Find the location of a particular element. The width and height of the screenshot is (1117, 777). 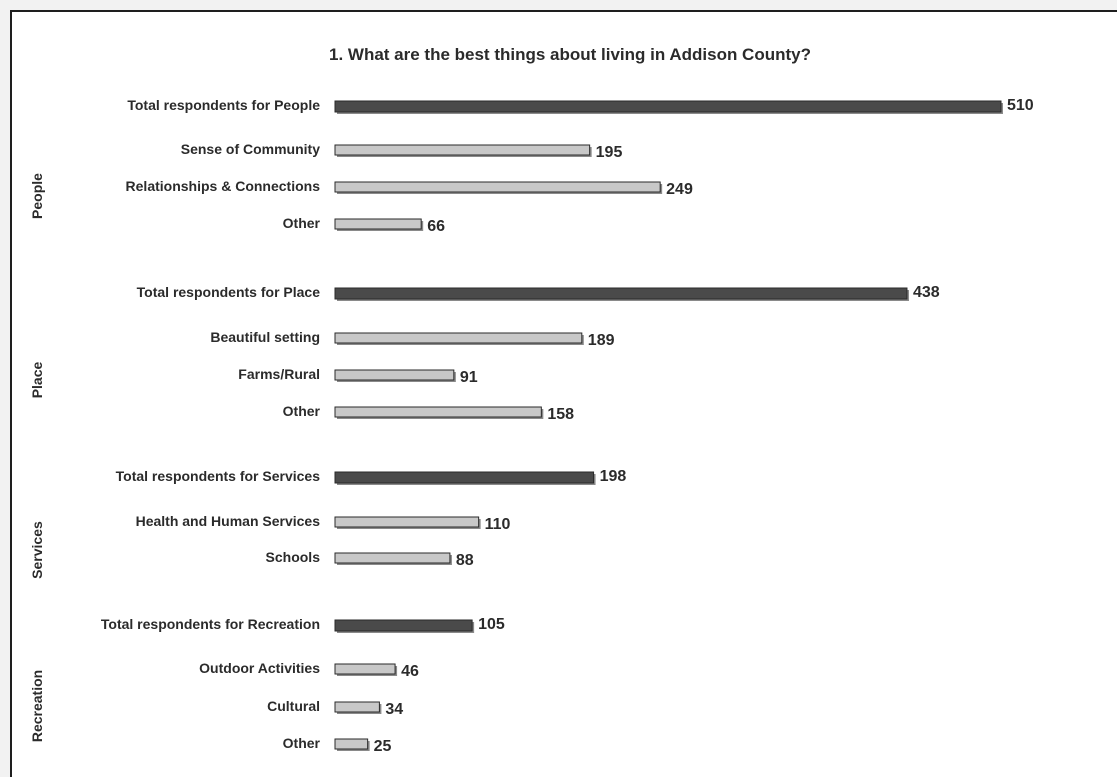

category-label: Total respondents for Recreation is located at coordinates (210, 624).